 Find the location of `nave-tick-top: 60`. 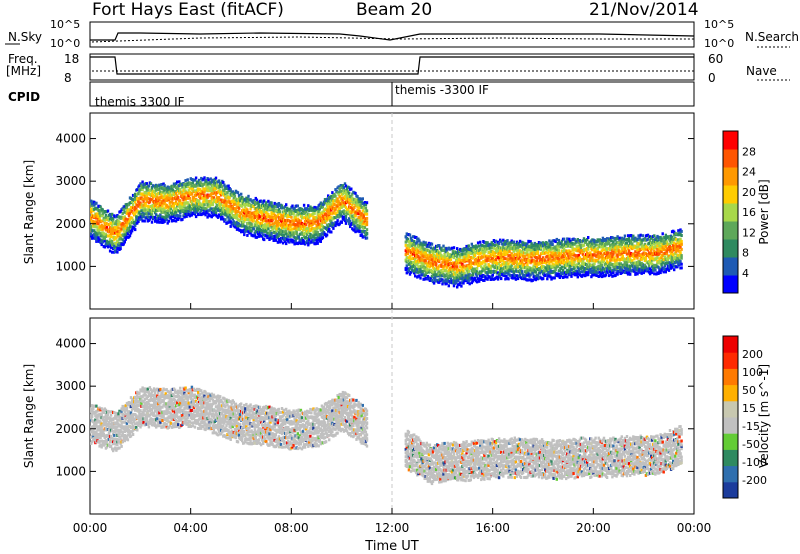

nave-tick-top: 60 is located at coordinates (716, 59).